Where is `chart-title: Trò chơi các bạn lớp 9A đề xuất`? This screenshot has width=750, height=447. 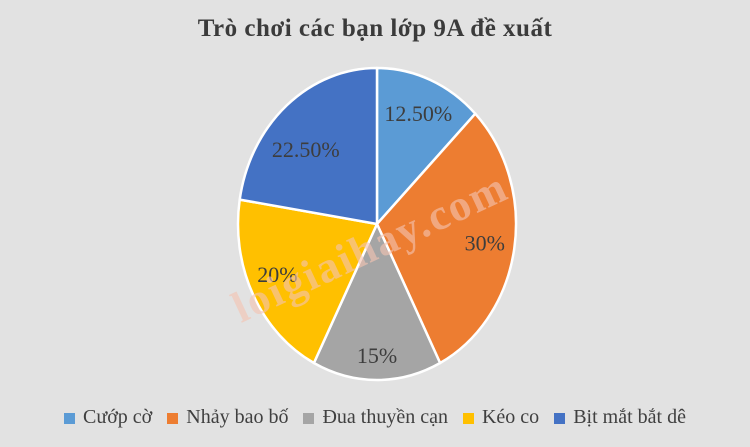 chart-title: Trò chơi các bạn lớp 9A đề xuất is located at coordinates (375, 28).